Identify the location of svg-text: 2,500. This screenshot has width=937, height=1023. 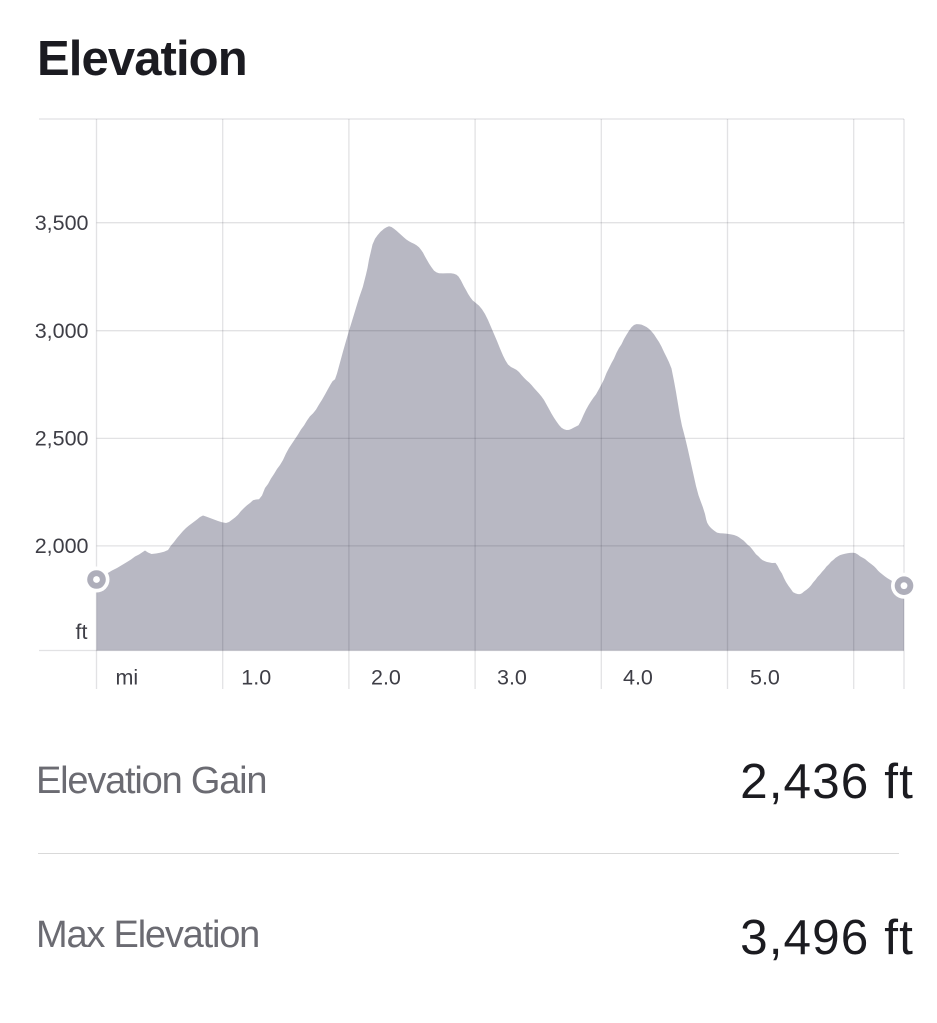
(62, 439).